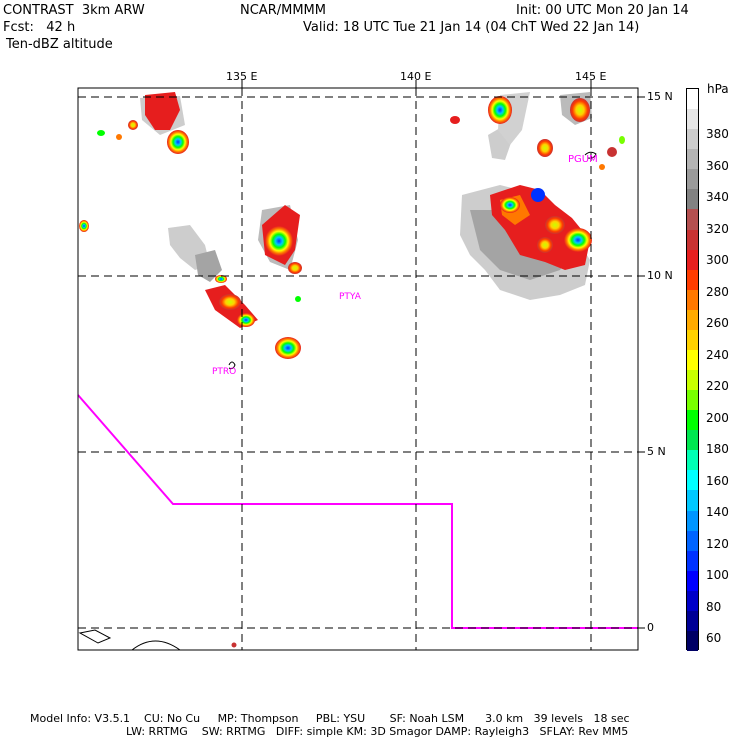 The height and width of the screenshot is (740, 740). Describe the element at coordinates (717, 323) in the screenshot. I see `colorbar-label: 260` at that location.